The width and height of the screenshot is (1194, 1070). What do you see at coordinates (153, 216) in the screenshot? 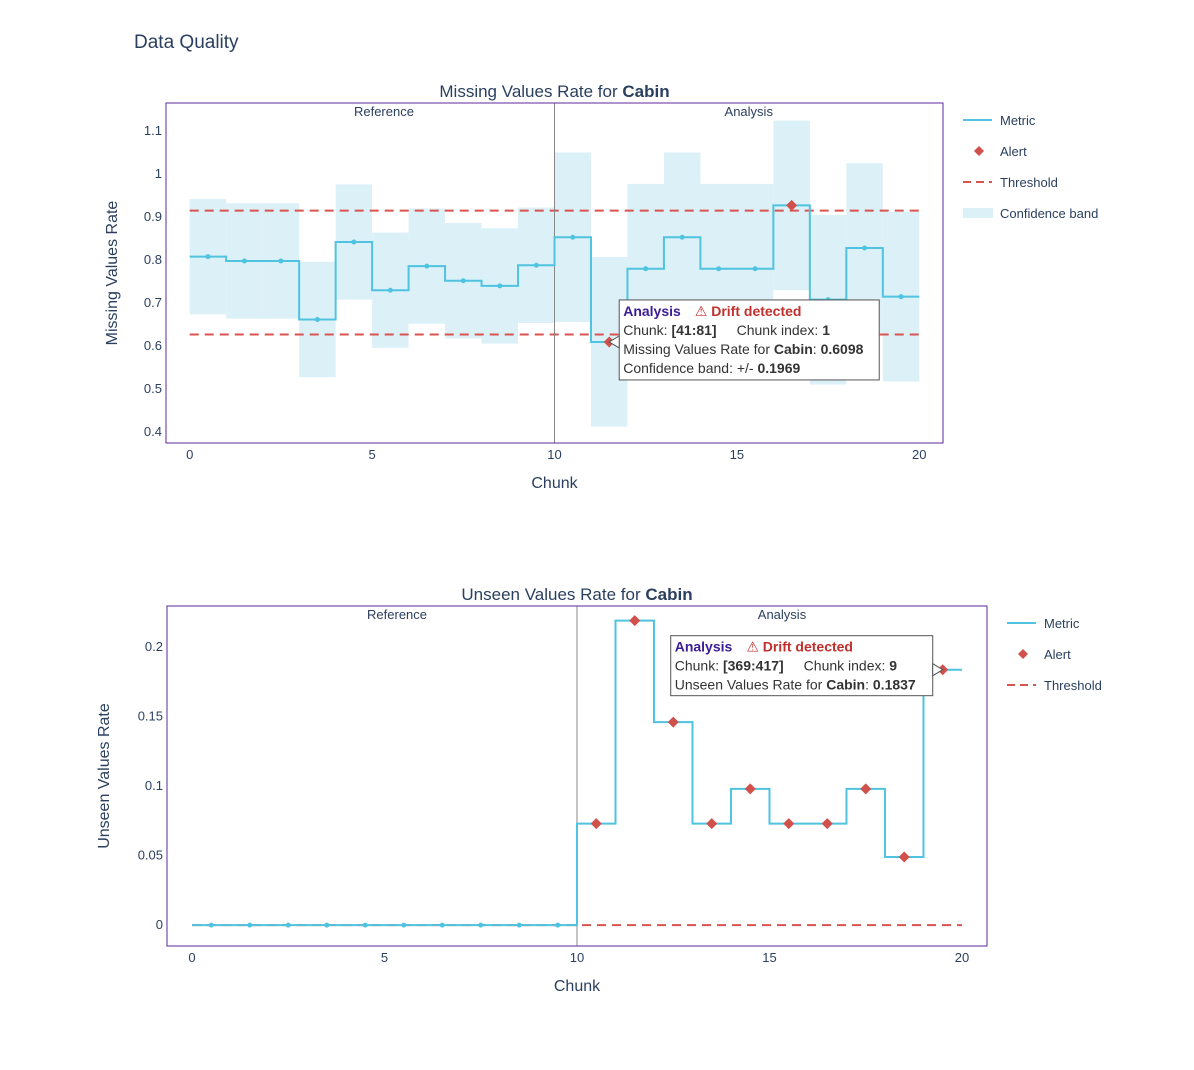
I see `y-tick-label: 0.9` at bounding box center [153, 216].